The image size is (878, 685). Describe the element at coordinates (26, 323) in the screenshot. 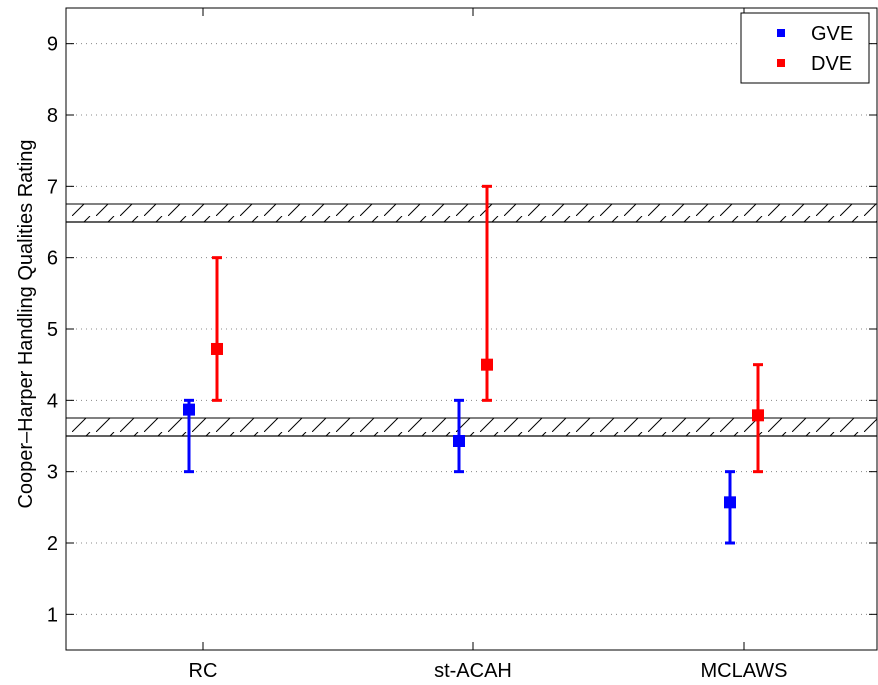

I see `y-axis-label: Cooper–Harper Handling Qualities Rating` at that location.